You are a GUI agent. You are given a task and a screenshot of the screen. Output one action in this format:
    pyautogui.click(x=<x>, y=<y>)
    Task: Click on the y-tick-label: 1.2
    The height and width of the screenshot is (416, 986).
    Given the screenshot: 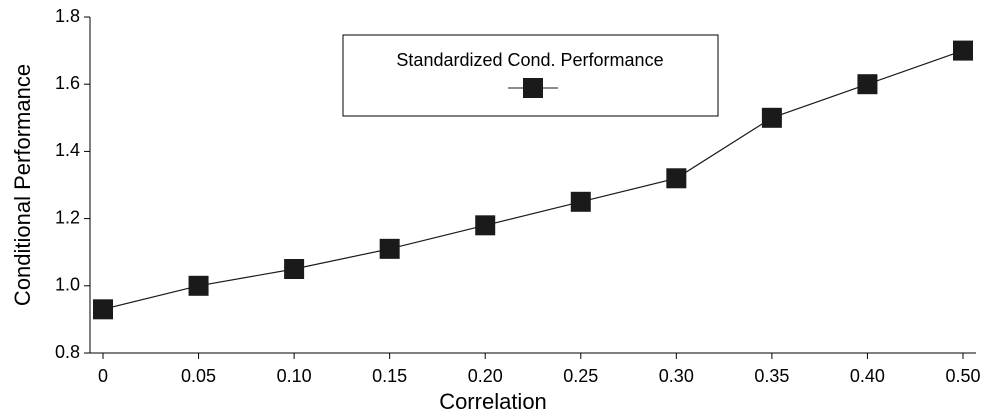 What is the action you would take?
    pyautogui.click(x=67, y=217)
    